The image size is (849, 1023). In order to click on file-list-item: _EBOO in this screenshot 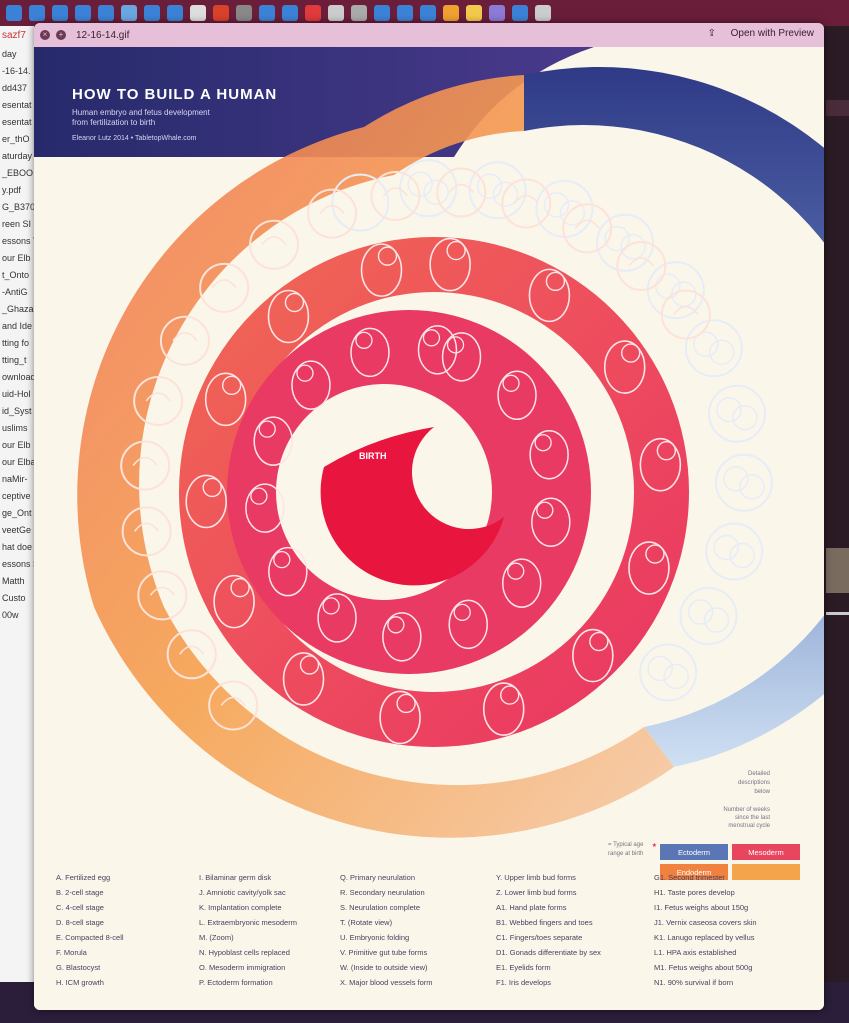, I will do `click(18, 173)`.